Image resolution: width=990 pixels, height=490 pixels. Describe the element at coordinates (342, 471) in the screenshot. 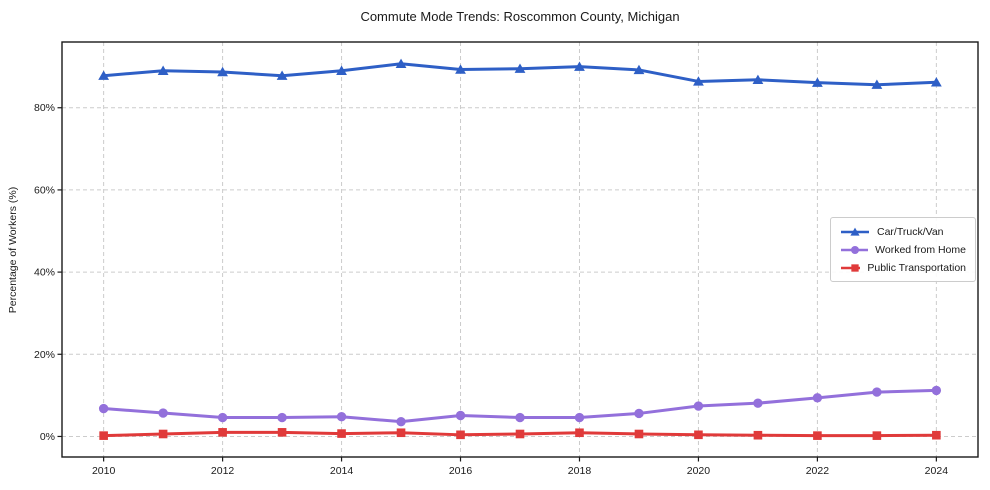

I see `x-tick-label: 2014` at that location.